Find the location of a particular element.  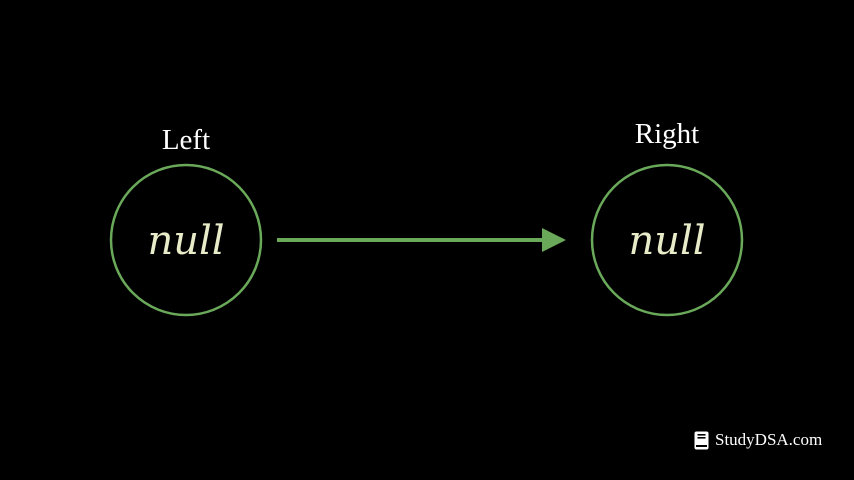

node-right-label: Right is located at coordinates (667, 134).